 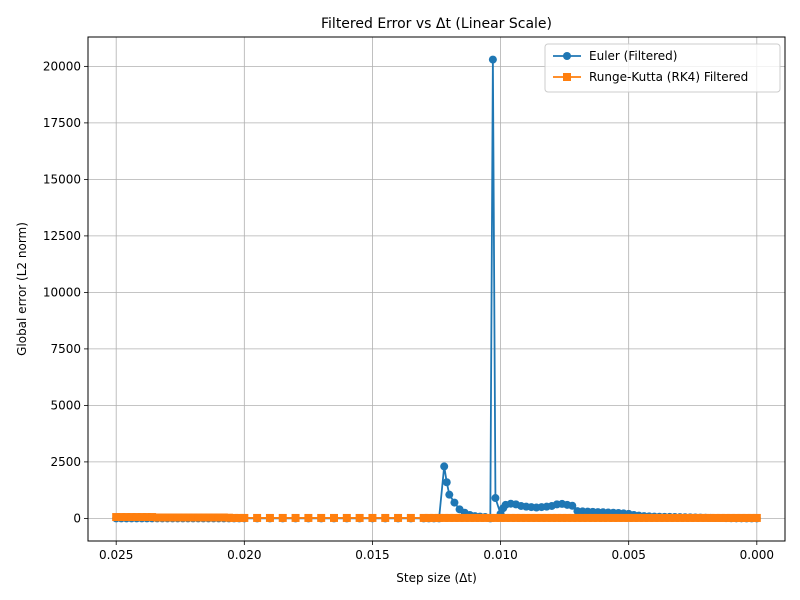 What do you see at coordinates (62, 292) in the screenshot?
I see `y-tick-label: 10000` at bounding box center [62, 292].